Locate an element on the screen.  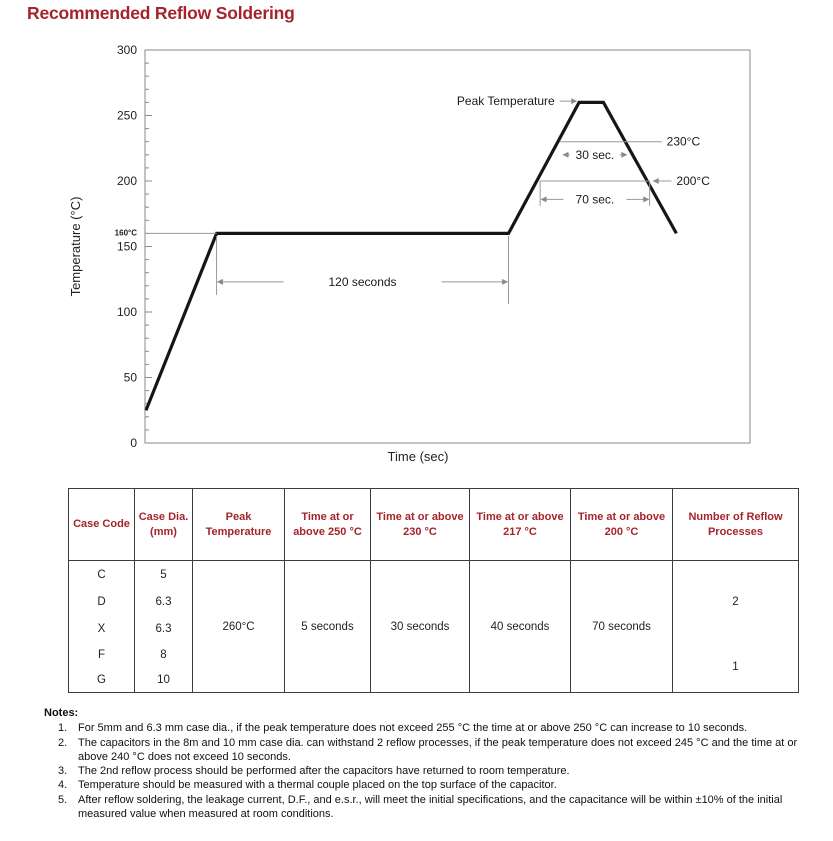
col-header-above-217: Time at or above 217 °C is located at coordinates (520, 524).